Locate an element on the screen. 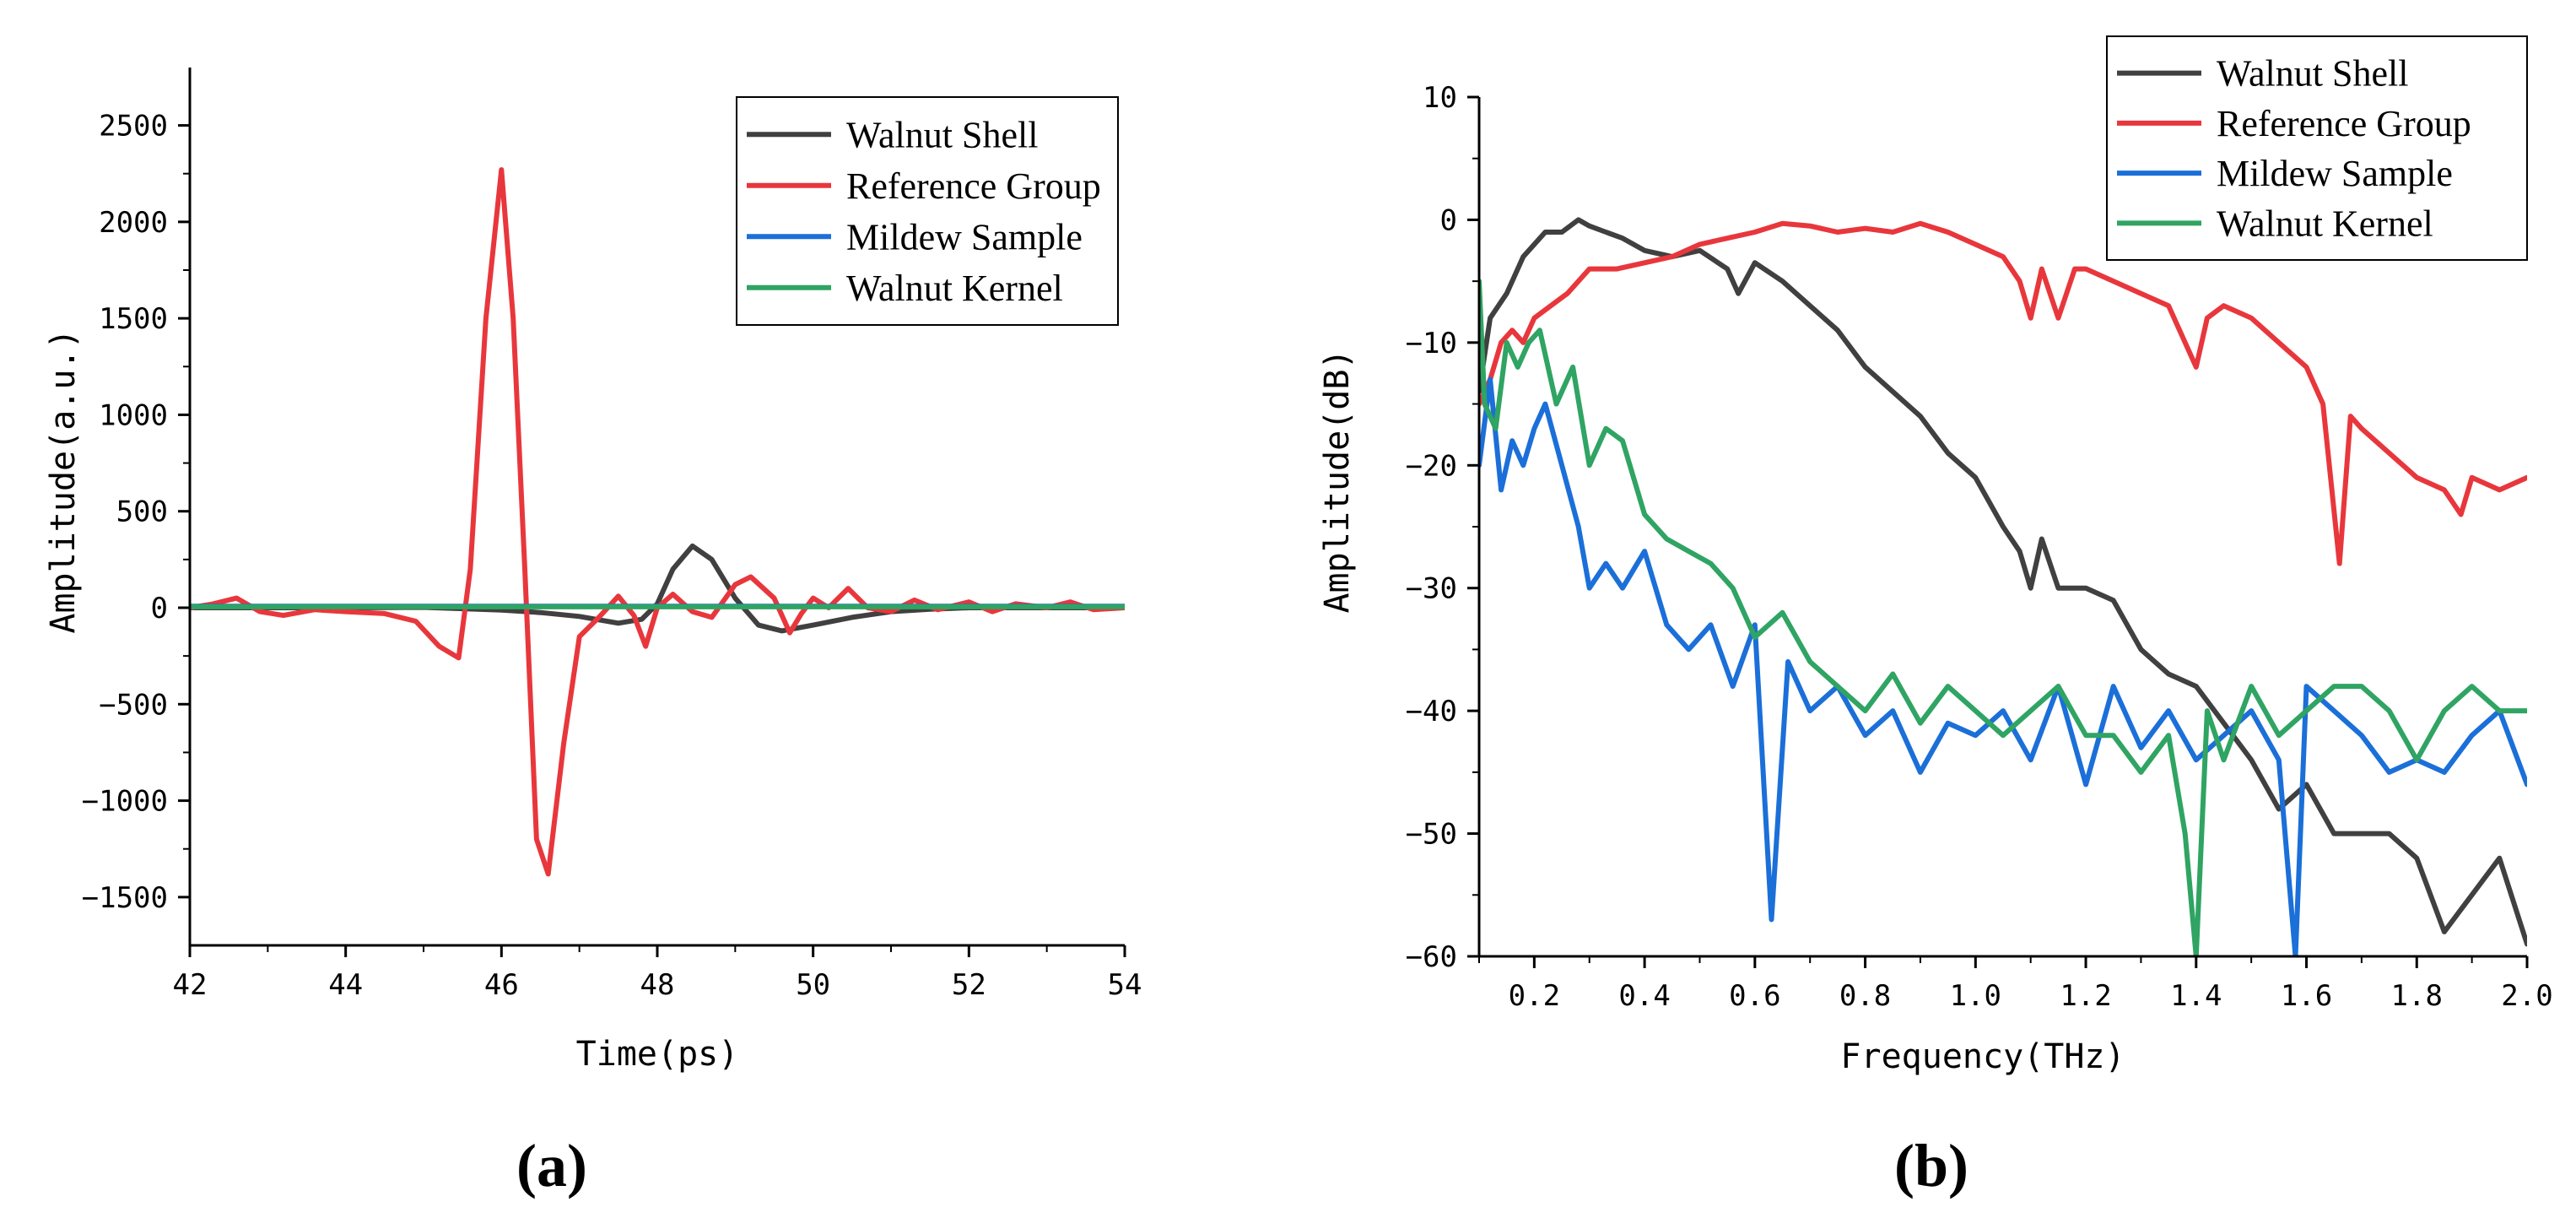 The image size is (2576, 1218). x-tick-label: 1.0 is located at coordinates (1975, 996).